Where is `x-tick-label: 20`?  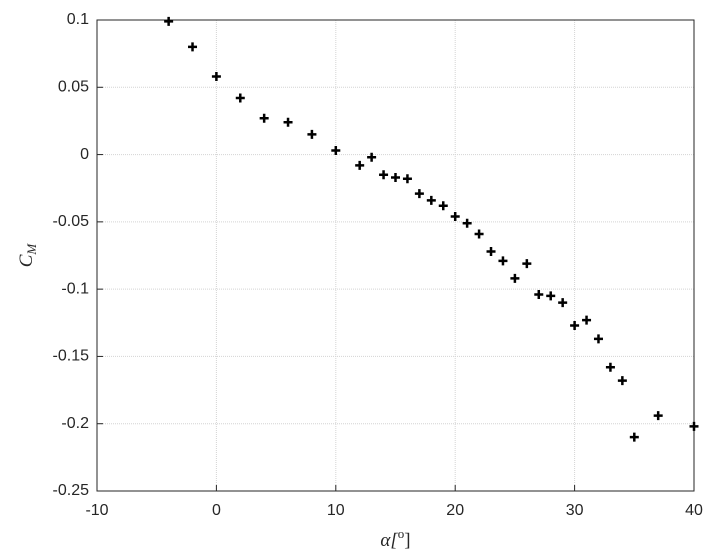
x-tick-label: 20 is located at coordinates (455, 510).